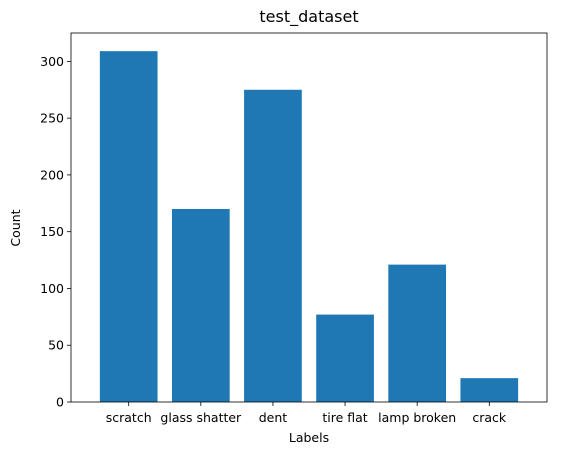 The image size is (571, 455). Describe the element at coordinates (129, 417) in the screenshot. I see `x-tick-label: scratch` at that location.